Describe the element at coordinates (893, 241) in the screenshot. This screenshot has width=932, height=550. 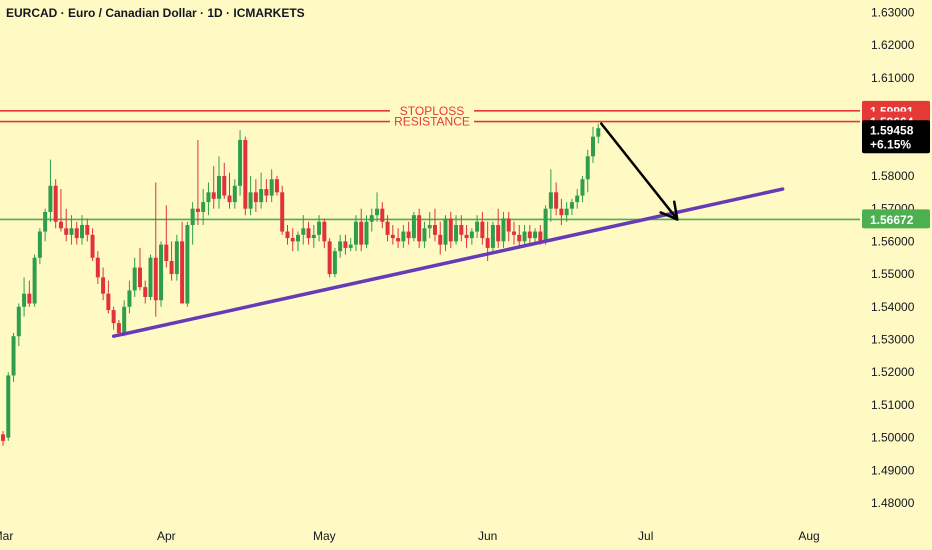
I see `y-tick-label: 1.56000` at that location.